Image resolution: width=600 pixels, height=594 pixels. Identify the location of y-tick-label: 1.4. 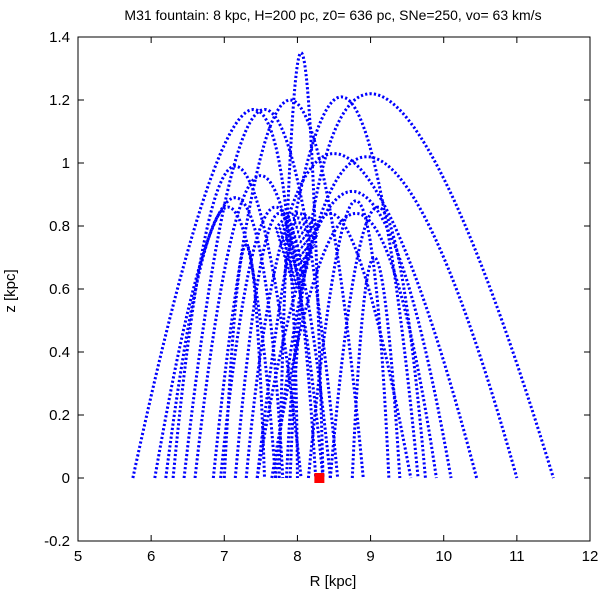
(59, 37).